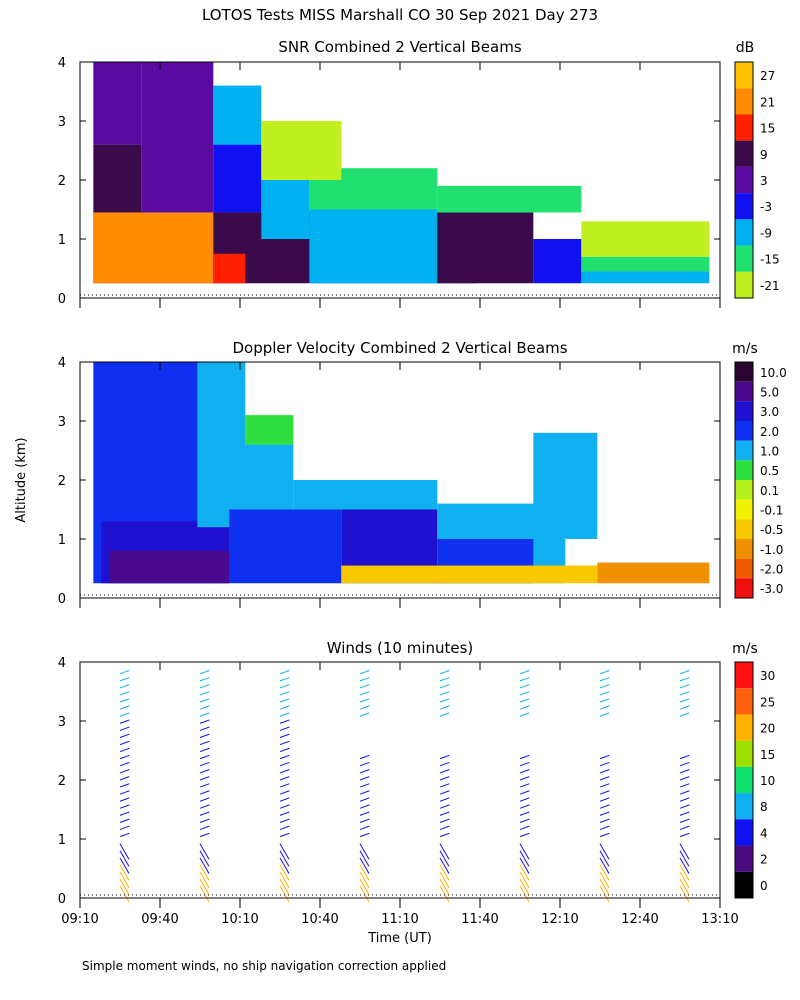  What do you see at coordinates (771, 589) in the screenshot?
I see `colorbar-label: -3.0` at bounding box center [771, 589].